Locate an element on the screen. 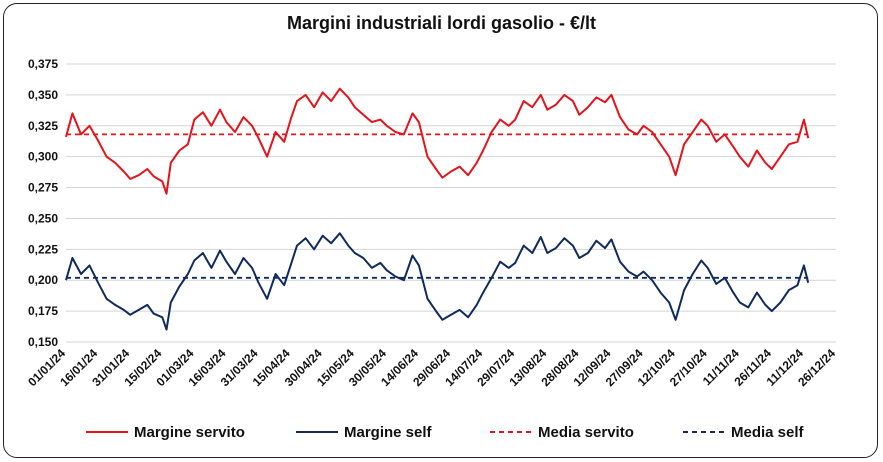 The height and width of the screenshot is (462, 883). chart-title: Margini industriali lordi gasolio - €/lt is located at coordinates (441, 23).